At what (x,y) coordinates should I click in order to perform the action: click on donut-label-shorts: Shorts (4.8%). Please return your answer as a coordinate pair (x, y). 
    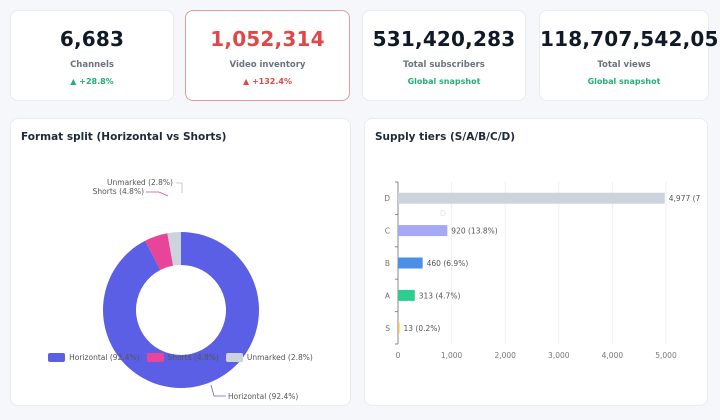
    Looking at the image, I should click on (118, 191).